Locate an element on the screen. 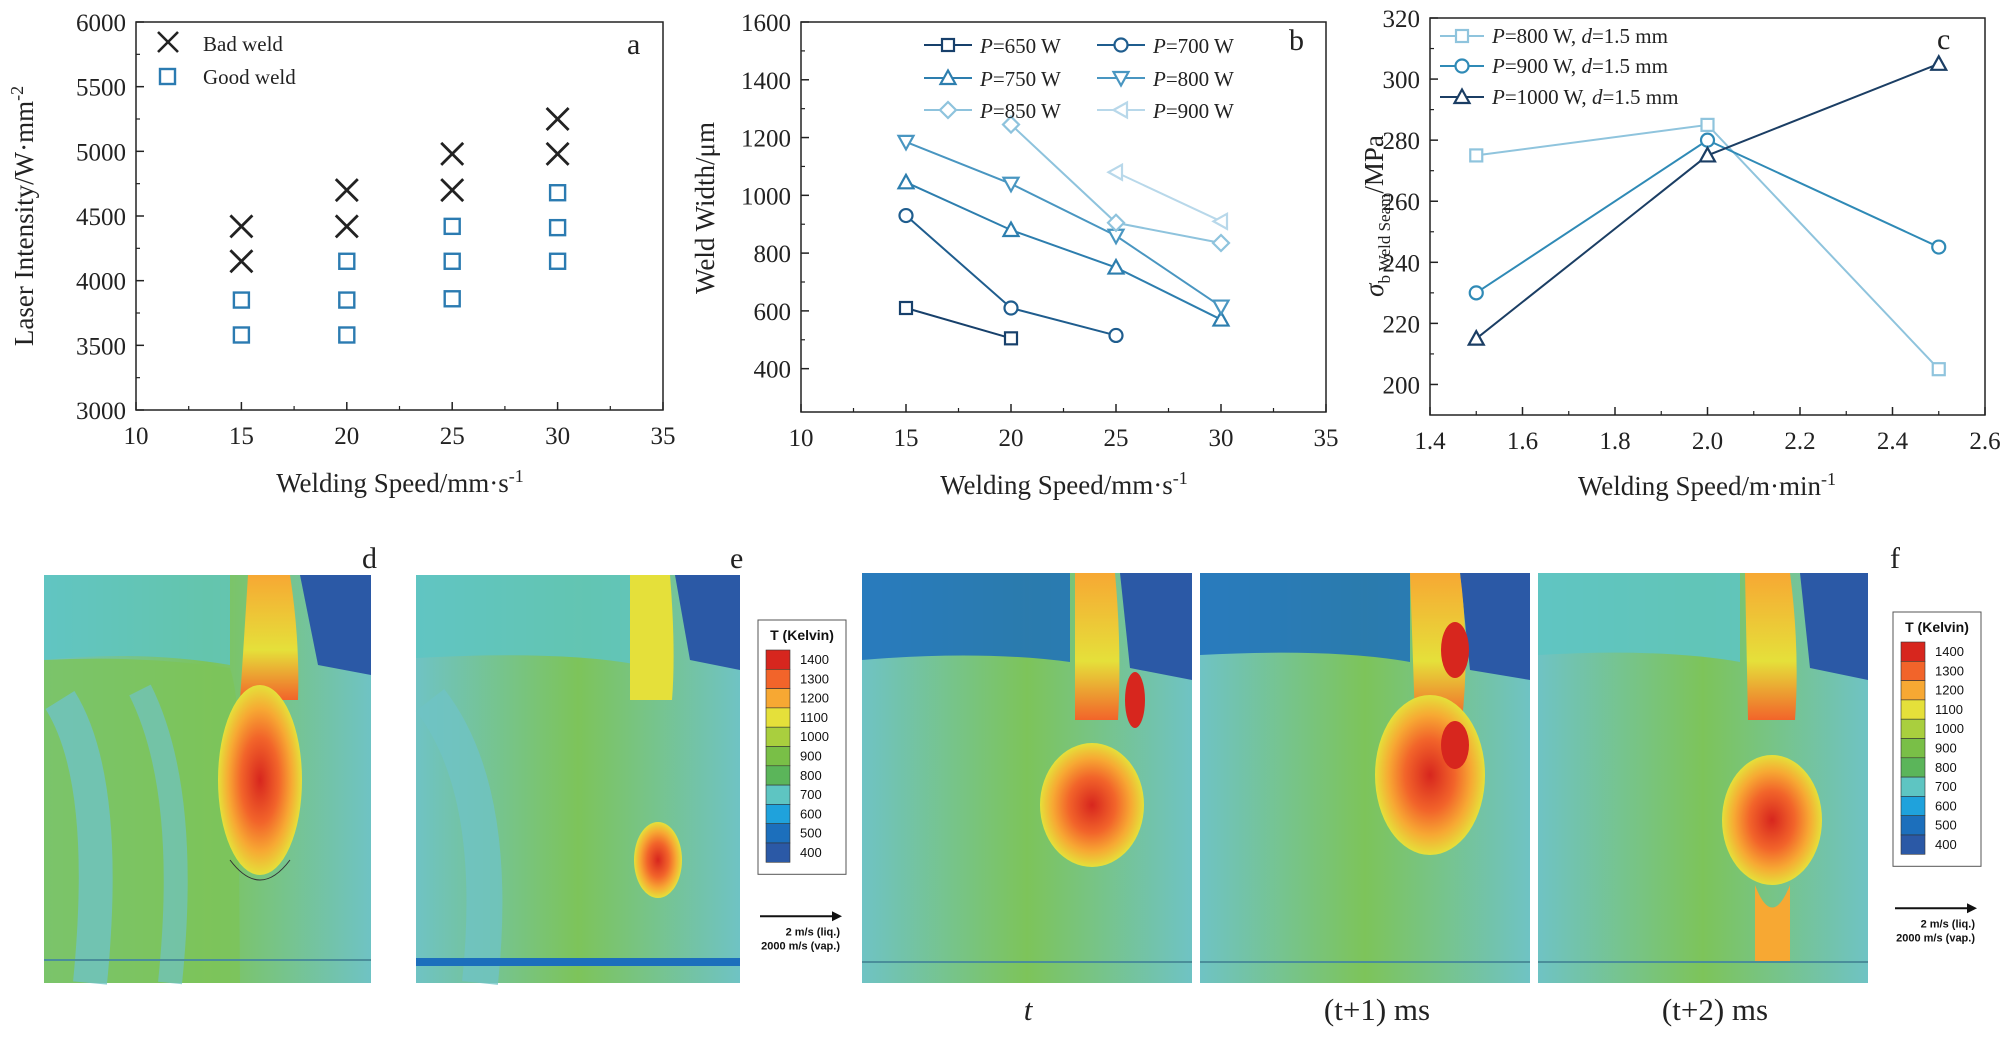 This screenshot has width=2012, height=1042. y-tick-label-c: 320 is located at coordinates (1402, 19).